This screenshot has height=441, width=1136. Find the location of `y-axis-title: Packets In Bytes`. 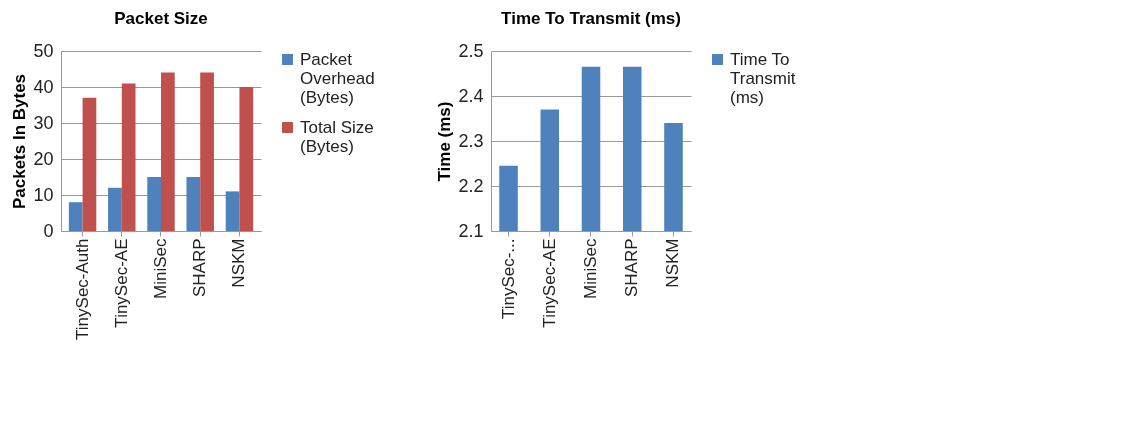

y-axis-title: Packets In Bytes is located at coordinates (20, 141).